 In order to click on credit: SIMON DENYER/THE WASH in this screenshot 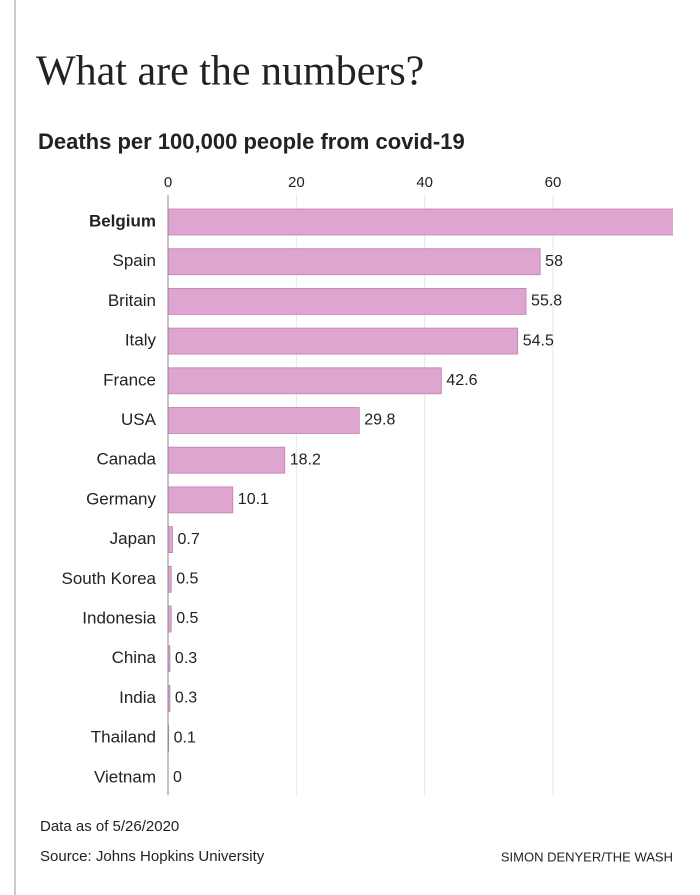, I will do `click(587, 856)`.